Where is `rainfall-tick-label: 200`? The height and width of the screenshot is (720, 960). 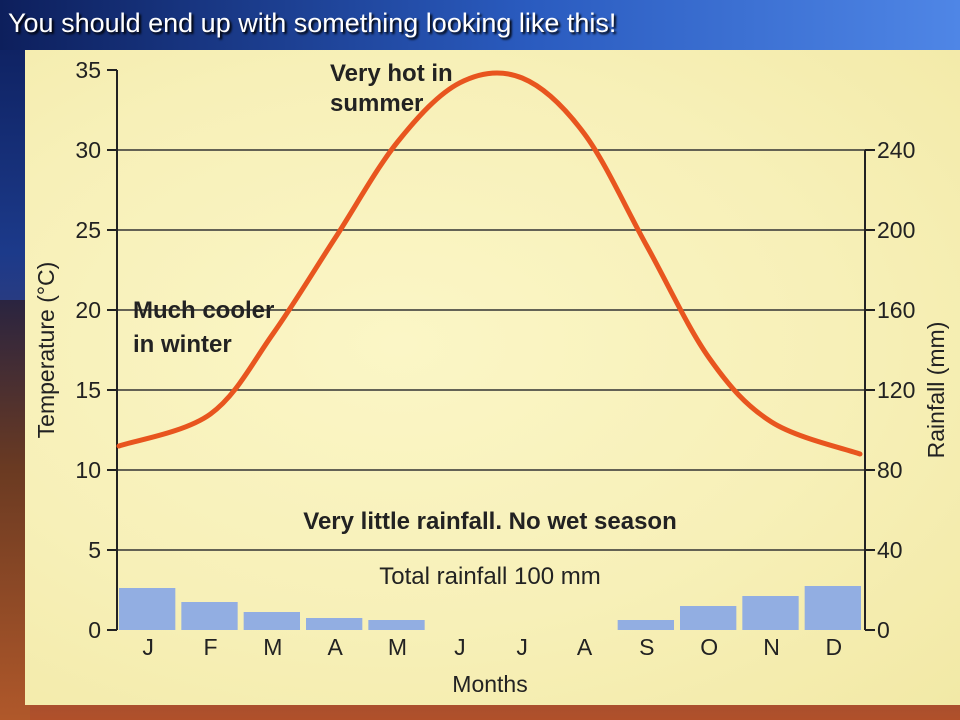 rainfall-tick-label: 200 is located at coordinates (896, 230).